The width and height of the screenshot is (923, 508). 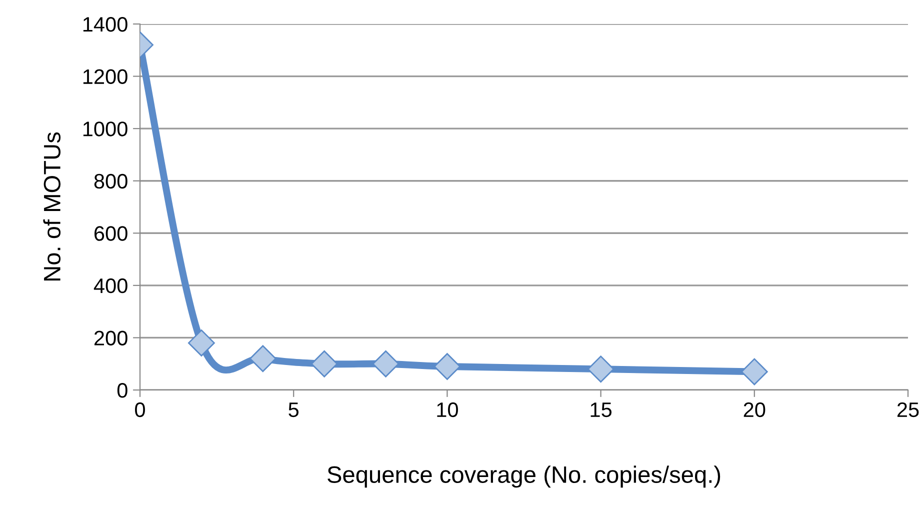 I want to click on y-tick-label: 600, so click(x=111, y=233).